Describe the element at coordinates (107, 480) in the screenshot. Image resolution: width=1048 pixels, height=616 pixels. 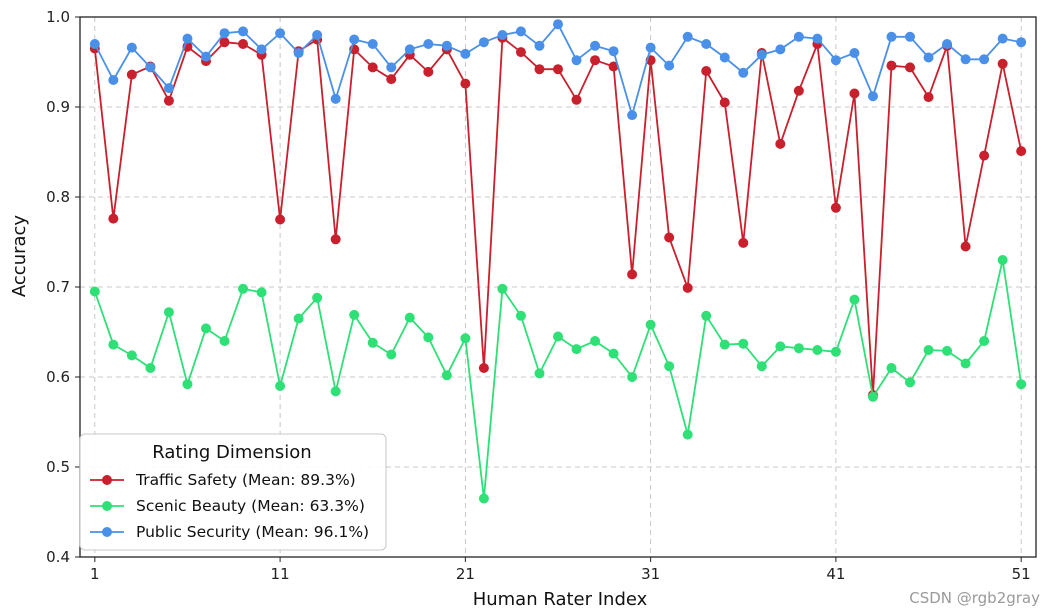
I see `legend-marker` at that location.